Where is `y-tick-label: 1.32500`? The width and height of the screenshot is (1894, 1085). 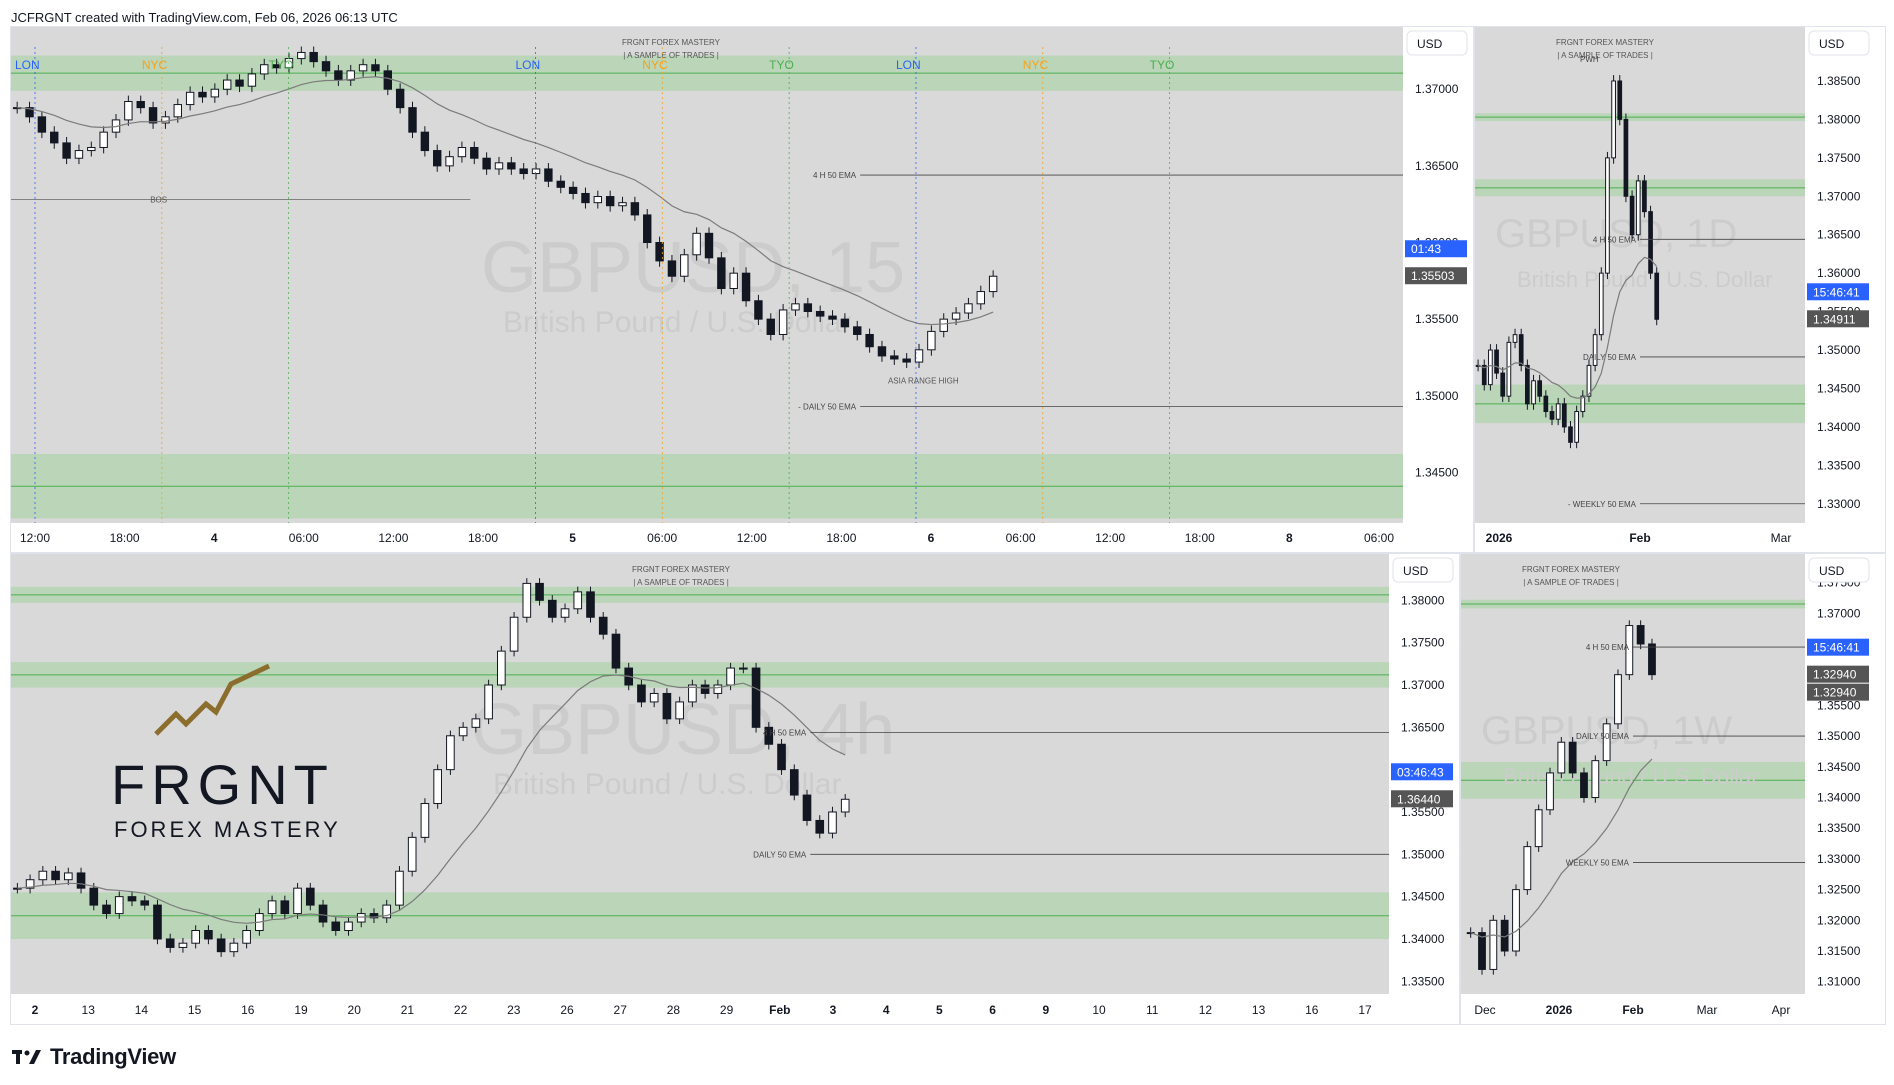 y-tick-label: 1.32500 is located at coordinates (1839, 890).